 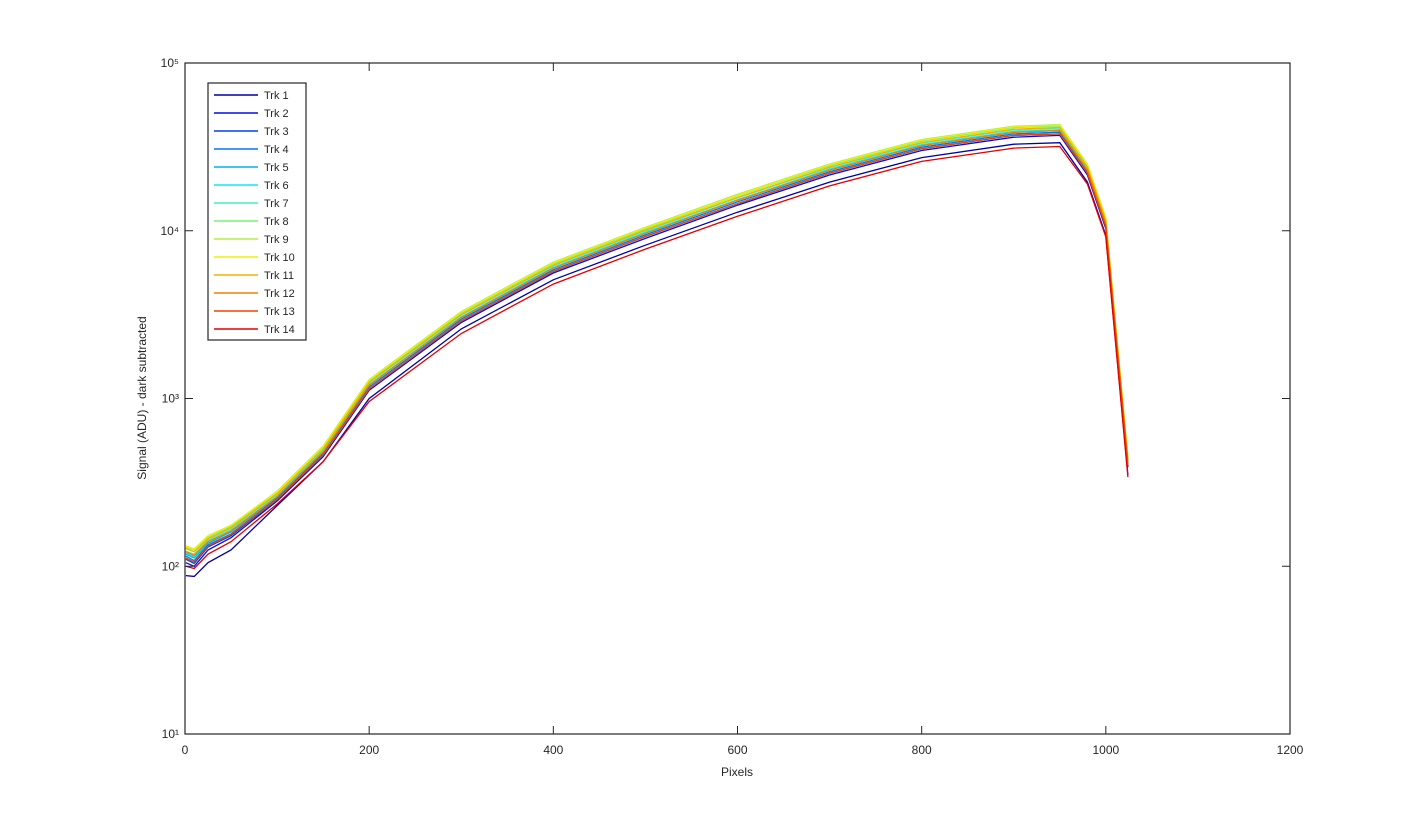 I want to click on x-tick-label: 1000, so click(x=1105, y=750).